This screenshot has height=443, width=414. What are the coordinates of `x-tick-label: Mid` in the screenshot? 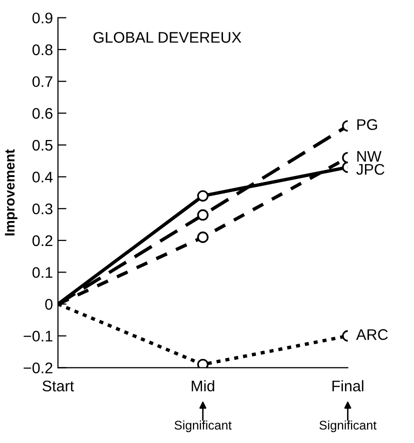 It's located at (203, 386).